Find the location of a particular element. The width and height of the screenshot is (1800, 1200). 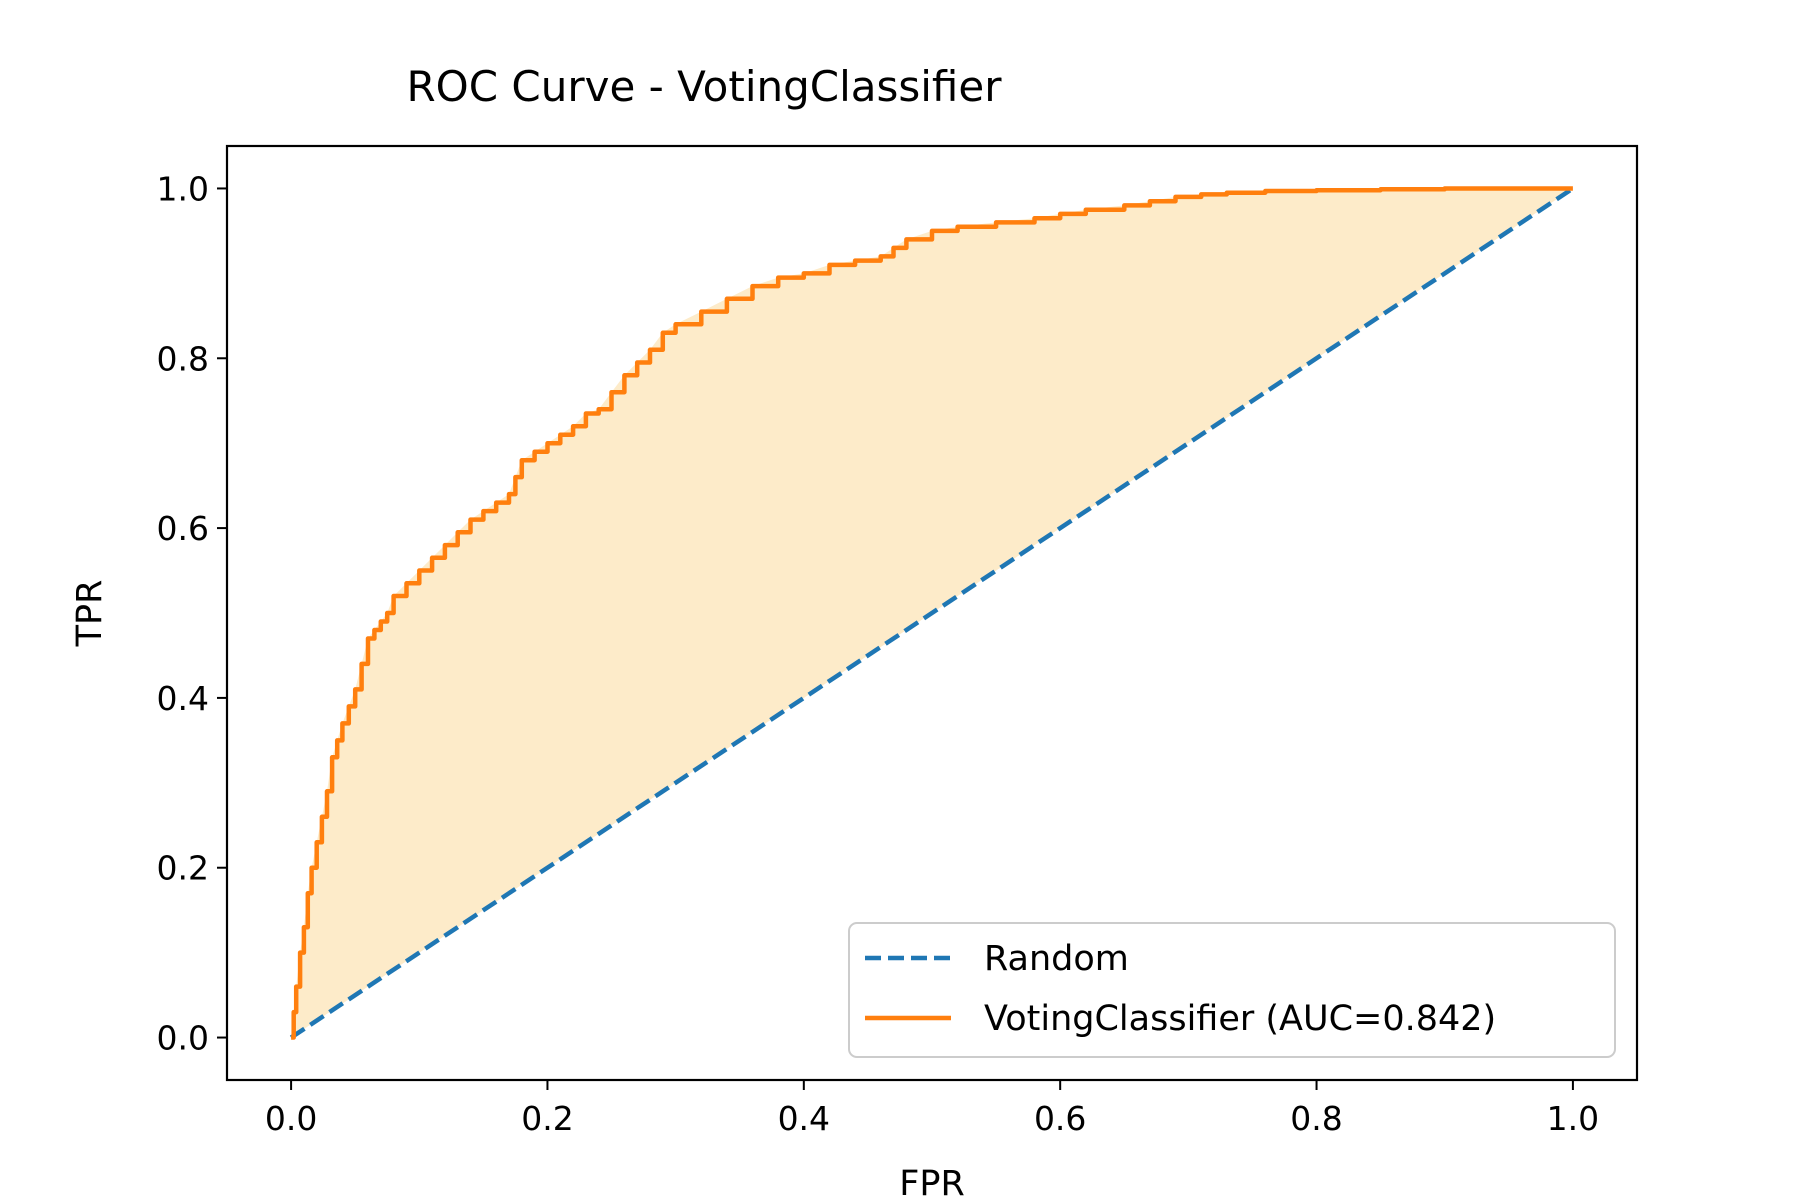

x-tick-label: 0.8 is located at coordinates (1316, 1118).